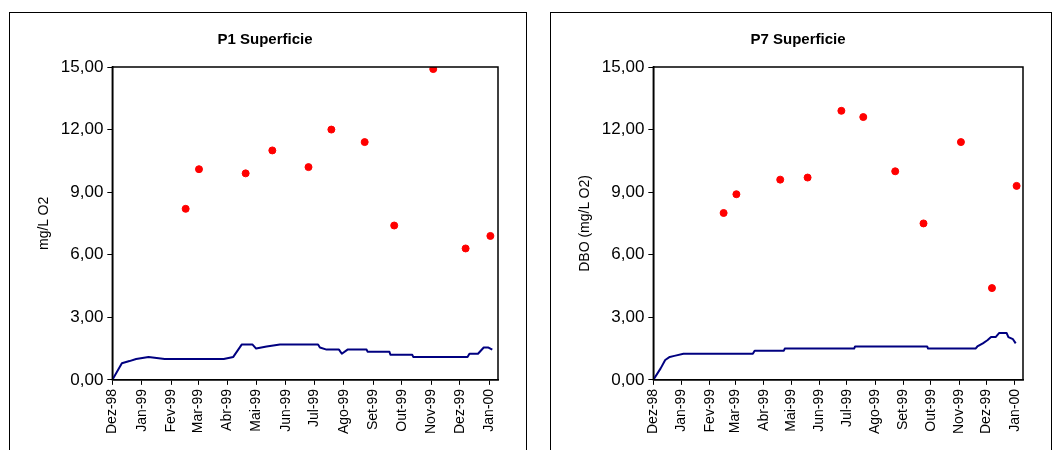  Describe the element at coordinates (584, 223) in the screenshot. I see `y-axis-title: DBO (mg/L O2)` at that location.